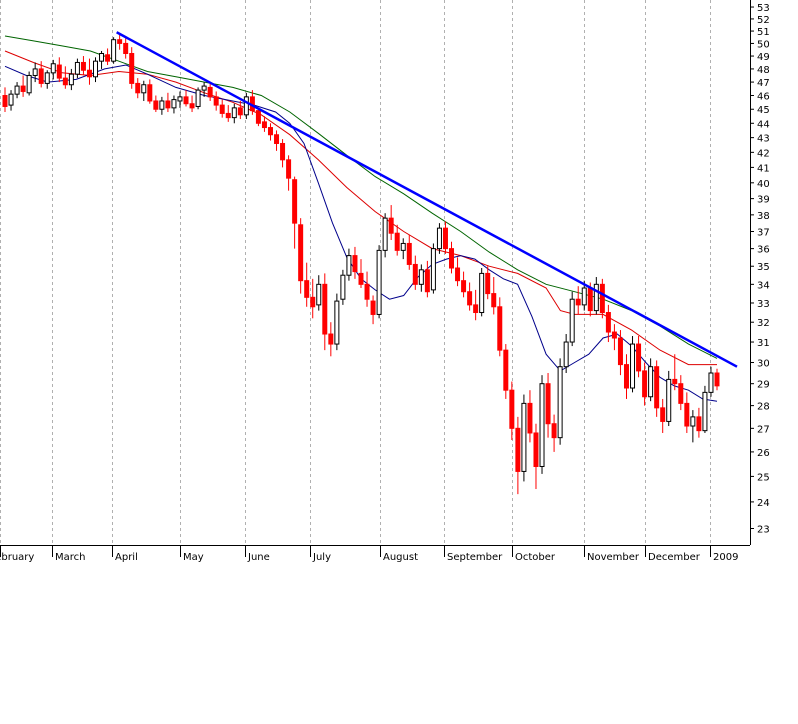 This screenshot has height=724, width=798. I want to click on y-tick-label: 49, so click(763, 57).